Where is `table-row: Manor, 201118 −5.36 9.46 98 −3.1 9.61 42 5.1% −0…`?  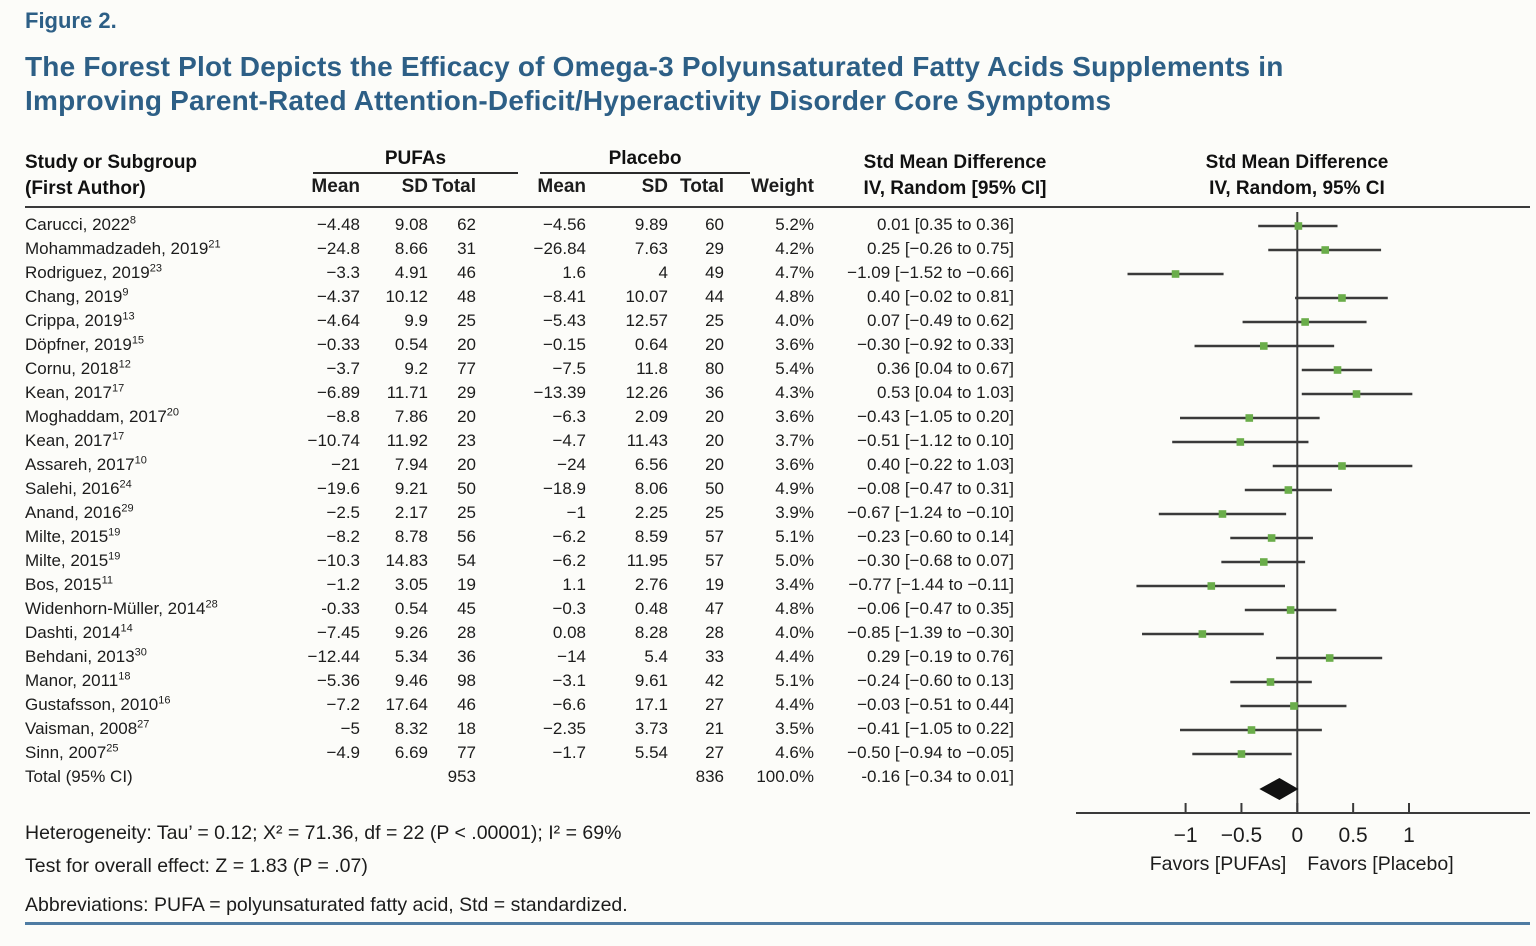 table-row: Manor, 201118 −5.36 9.46 98 −3.1 9.61 42 5.1% −0… is located at coordinates (768, 681).